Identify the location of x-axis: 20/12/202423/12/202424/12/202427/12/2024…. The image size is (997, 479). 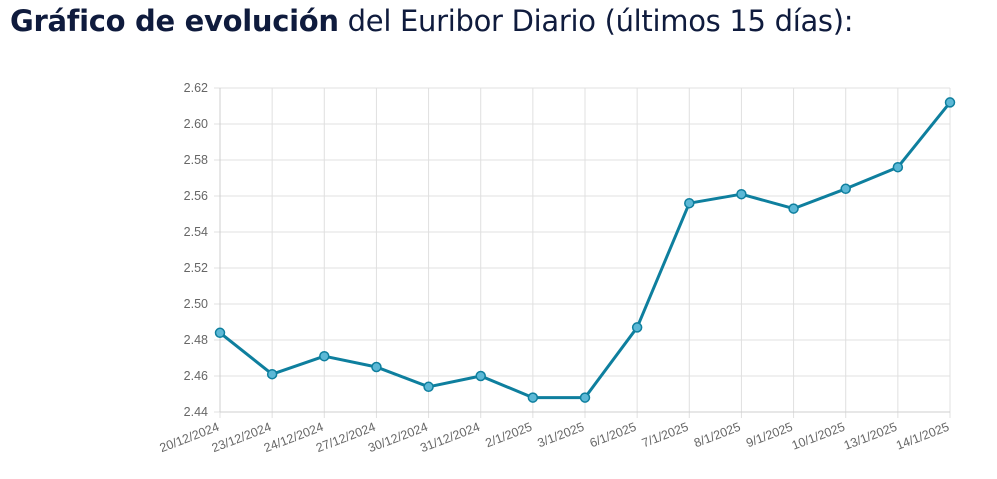
(554, 433).